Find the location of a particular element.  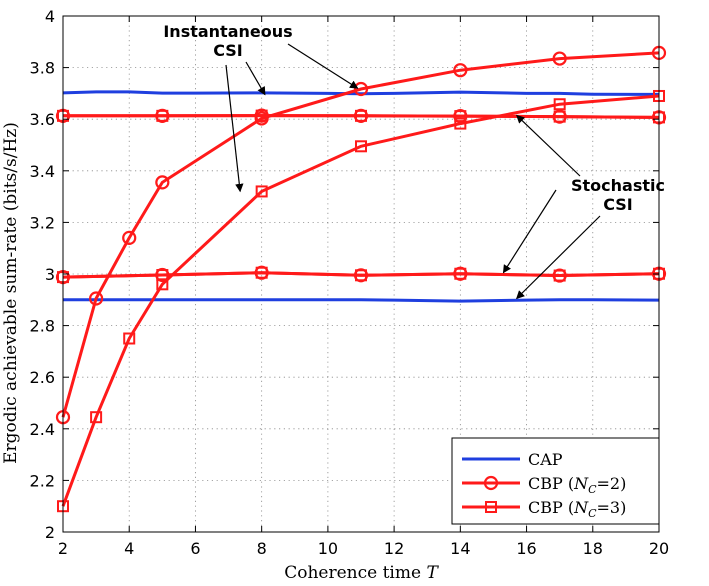

x-tick-label: 8 is located at coordinates (262, 548).